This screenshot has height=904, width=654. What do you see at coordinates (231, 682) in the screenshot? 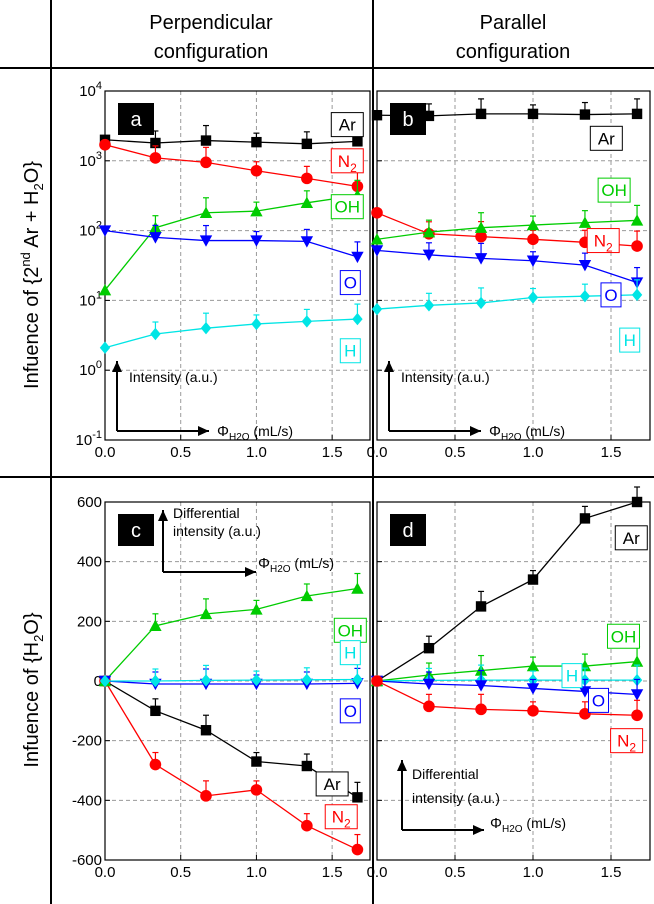
I see `series-line-O` at bounding box center [231, 682].